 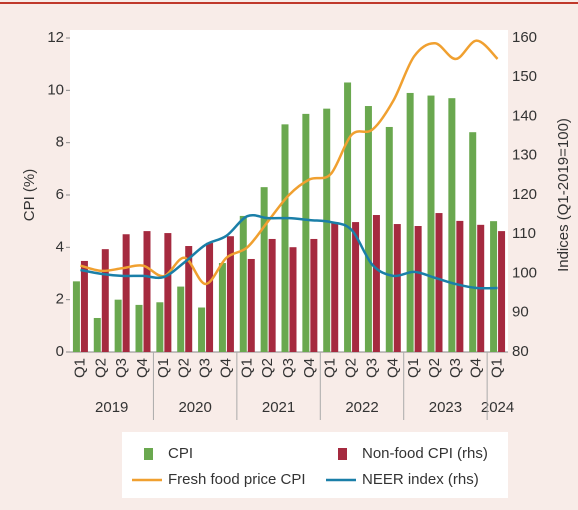 I want to click on year-label: 2022, so click(x=361, y=407).